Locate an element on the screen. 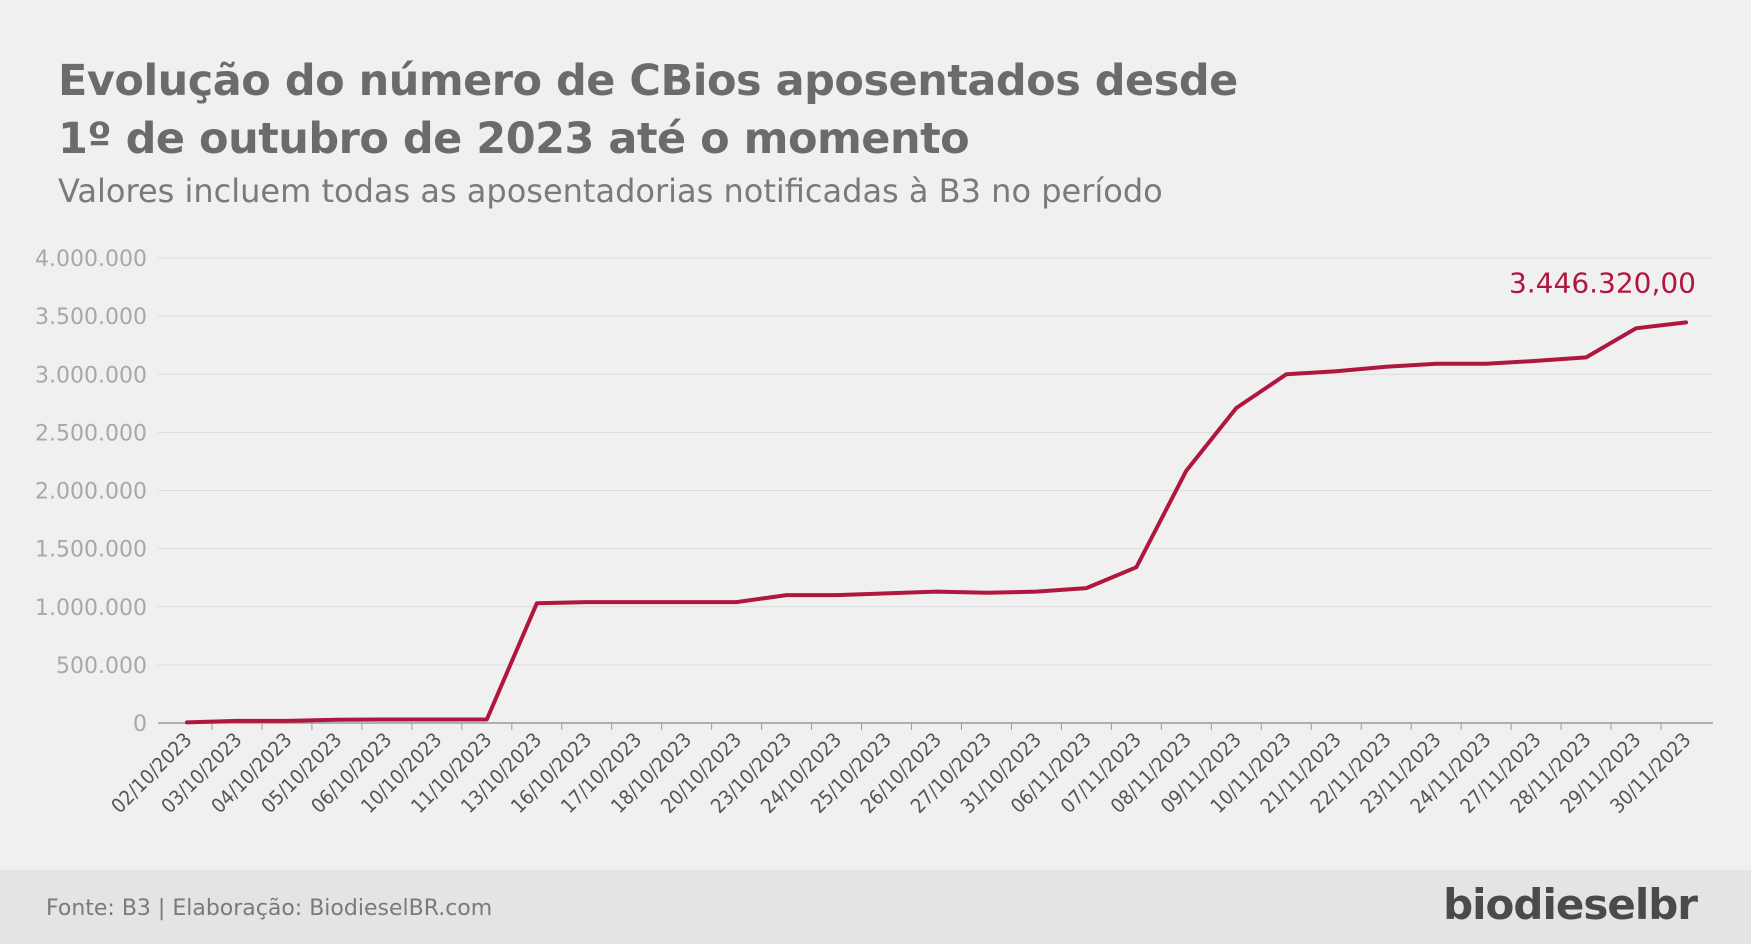 This screenshot has height=944, width=1751. y-tick-label: 0 is located at coordinates (140, 724).